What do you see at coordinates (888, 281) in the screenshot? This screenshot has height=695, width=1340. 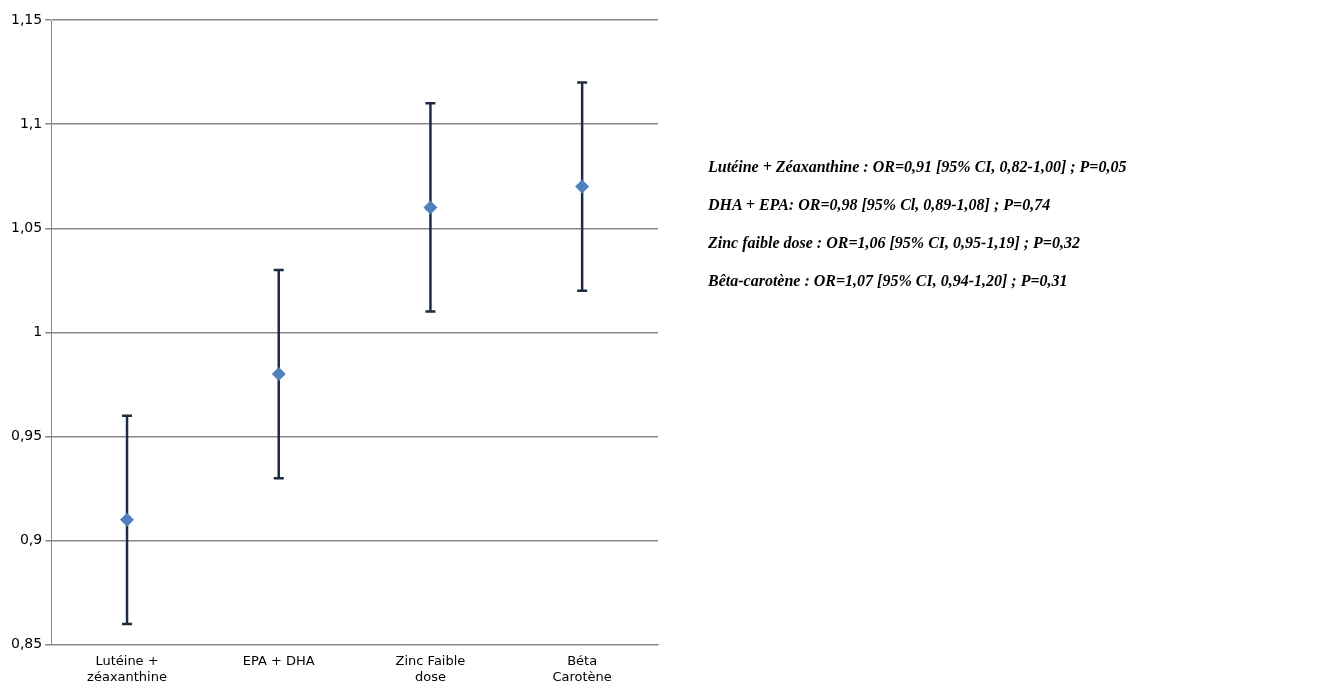 I see `text: Bêta-carotène : OR=1,07 [95% CI, 0,94-1,20] ; P=0,31` at bounding box center [888, 281].